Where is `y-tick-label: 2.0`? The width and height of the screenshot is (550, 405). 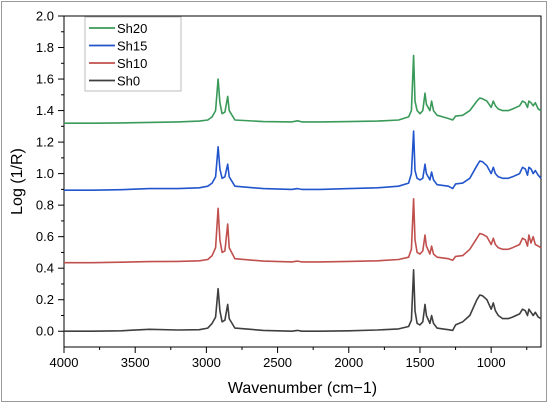 y-tick-label: 2.0 is located at coordinates (45, 16).